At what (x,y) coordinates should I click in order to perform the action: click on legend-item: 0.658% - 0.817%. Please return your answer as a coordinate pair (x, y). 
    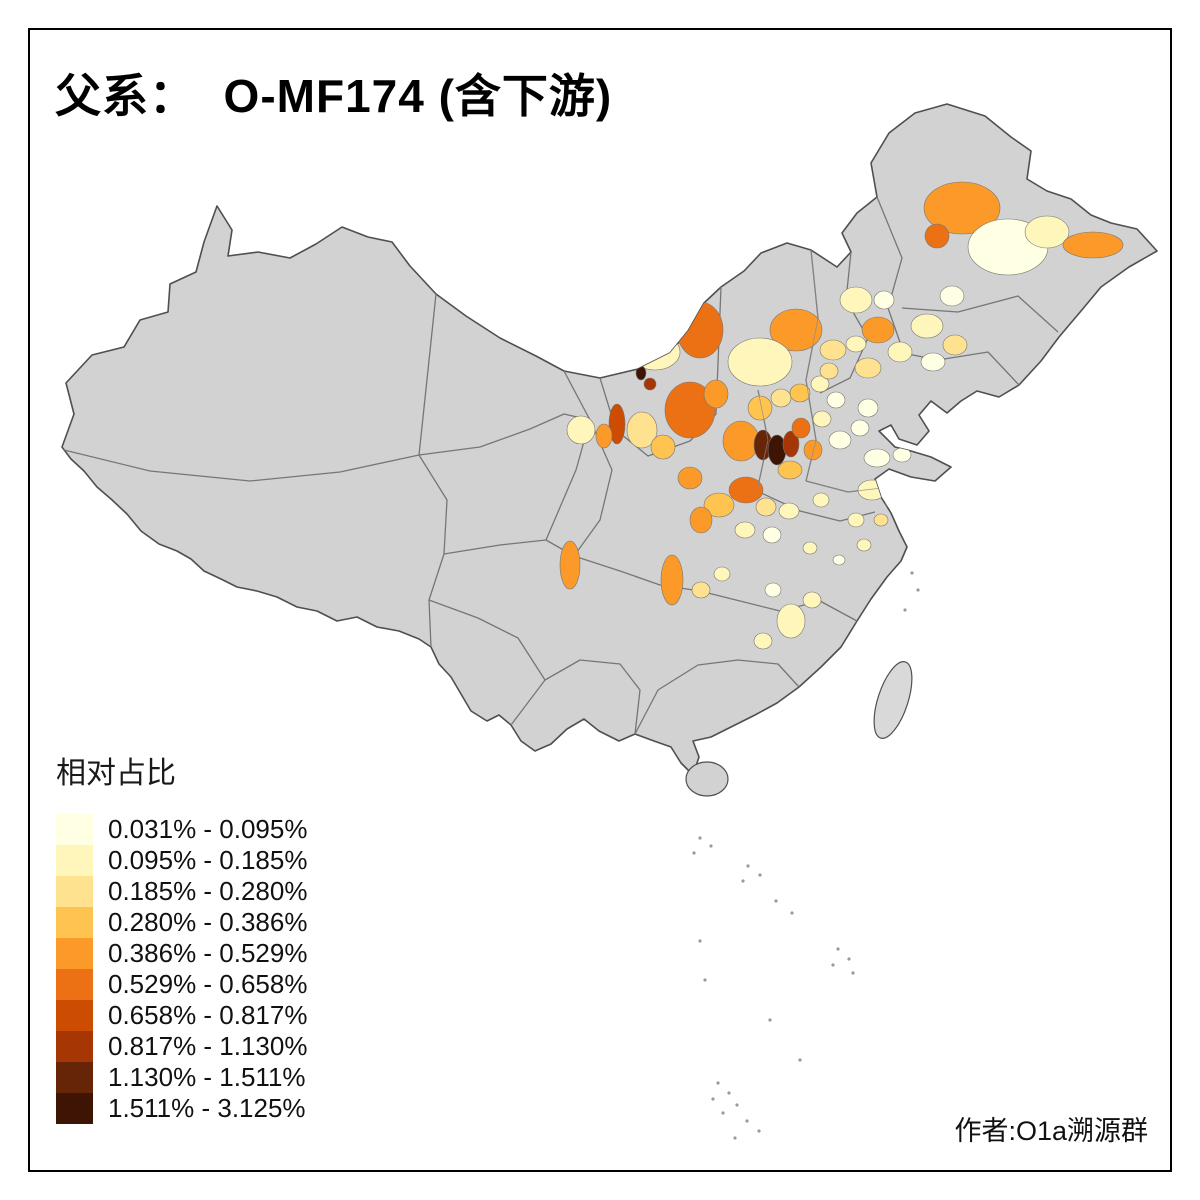
    Looking at the image, I should click on (181, 1015).